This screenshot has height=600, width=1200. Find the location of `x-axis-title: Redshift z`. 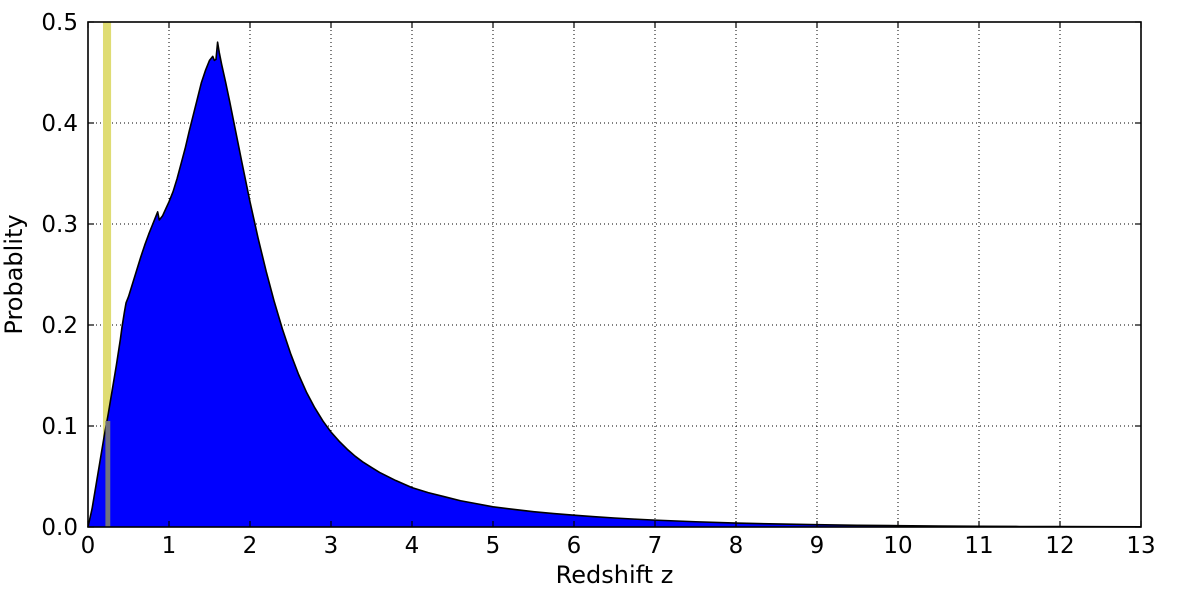

x-axis-title: Redshift z is located at coordinates (615, 575).